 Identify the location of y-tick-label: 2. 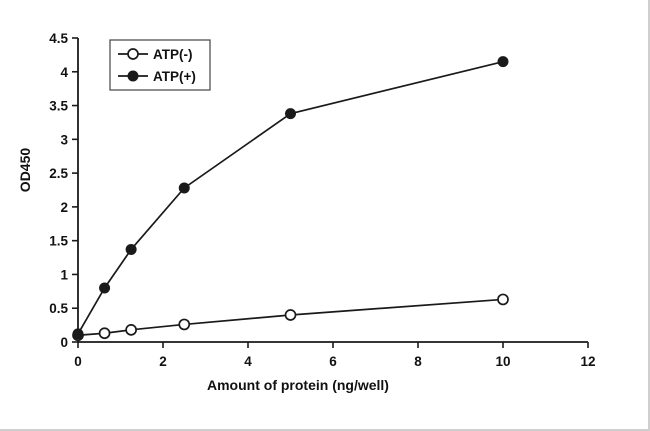
(64, 207).